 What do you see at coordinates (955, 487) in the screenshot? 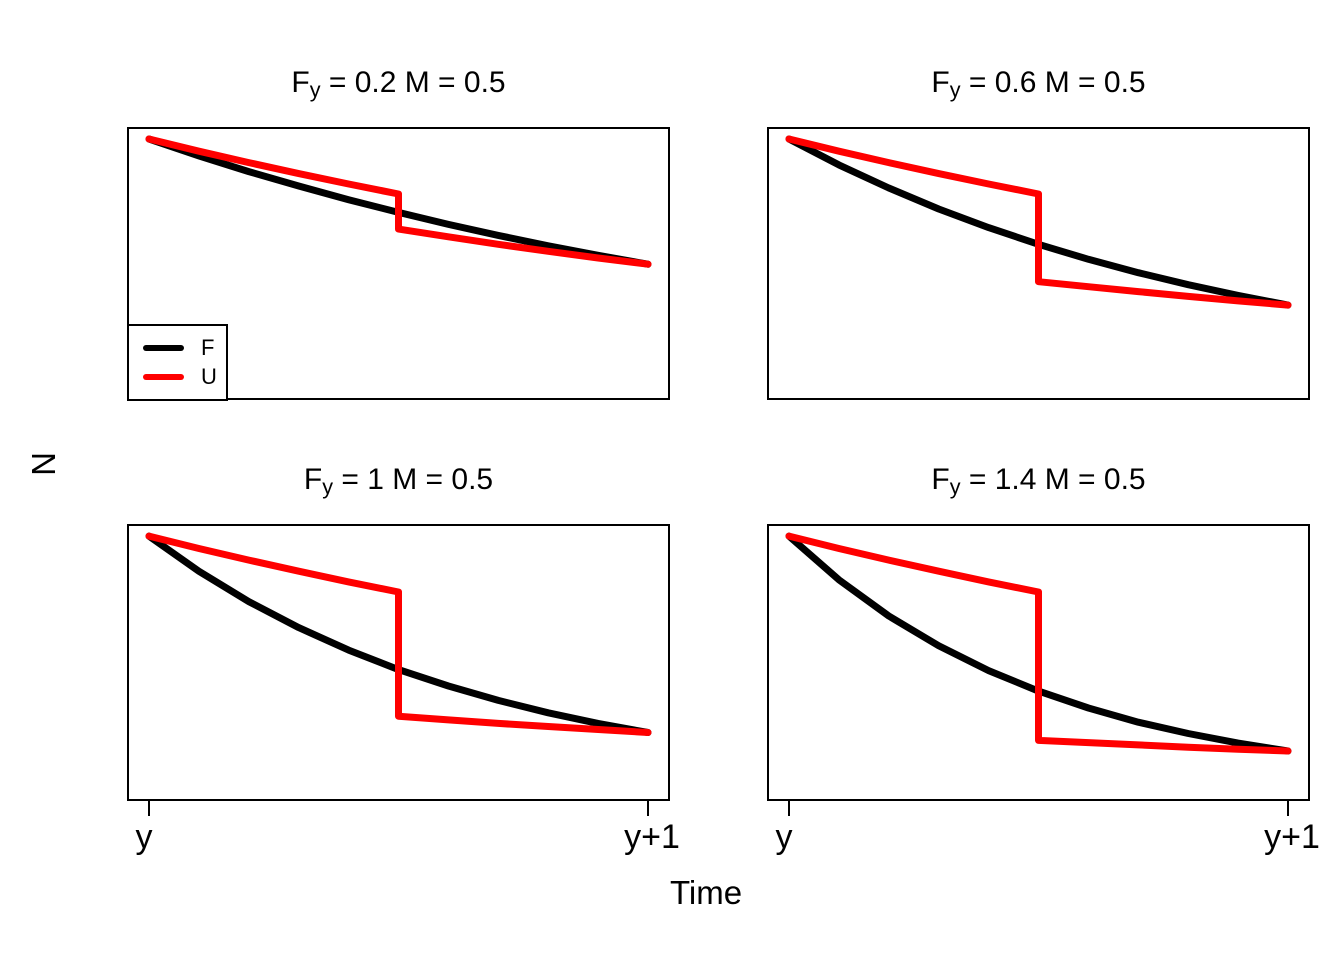
I see `panel-4-title-sub: y` at bounding box center [955, 487].